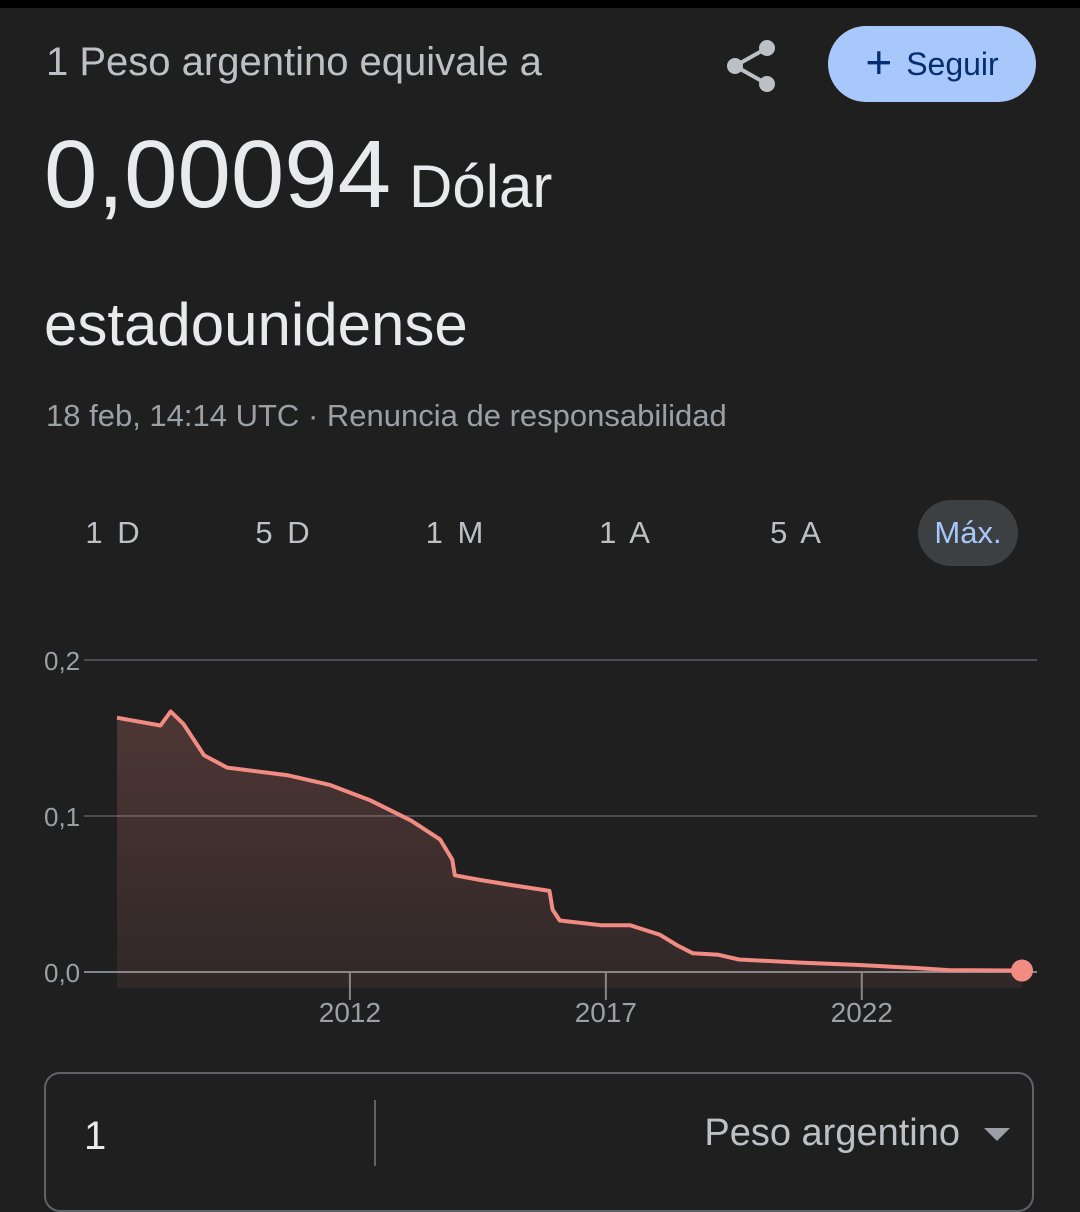  What do you see at coordinates (114, 532) in the screenshot?
I see `range-1d: 1 D` at bounding box center [114, 532].